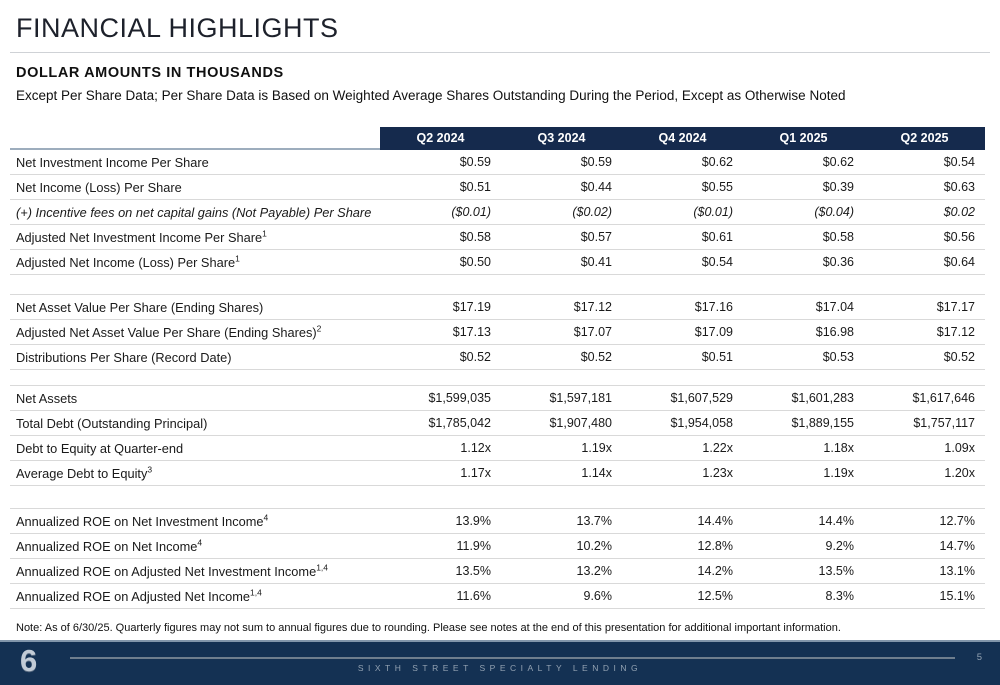 Image resolution: width=1000 pixels, height=685 pixels. I want to click on cell-value: $0.36, so click(838, 262).